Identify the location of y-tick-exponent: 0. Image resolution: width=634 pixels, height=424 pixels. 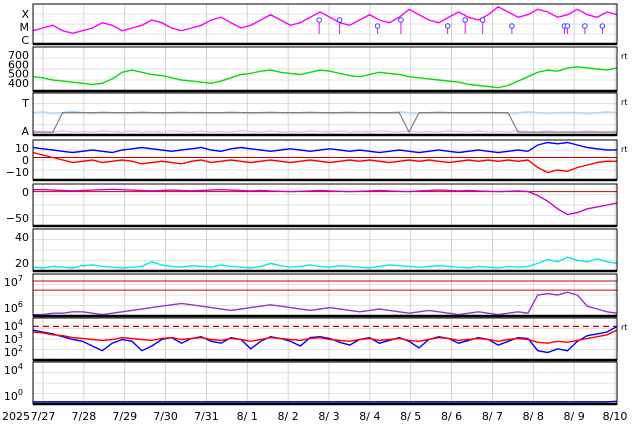
(20, 392).